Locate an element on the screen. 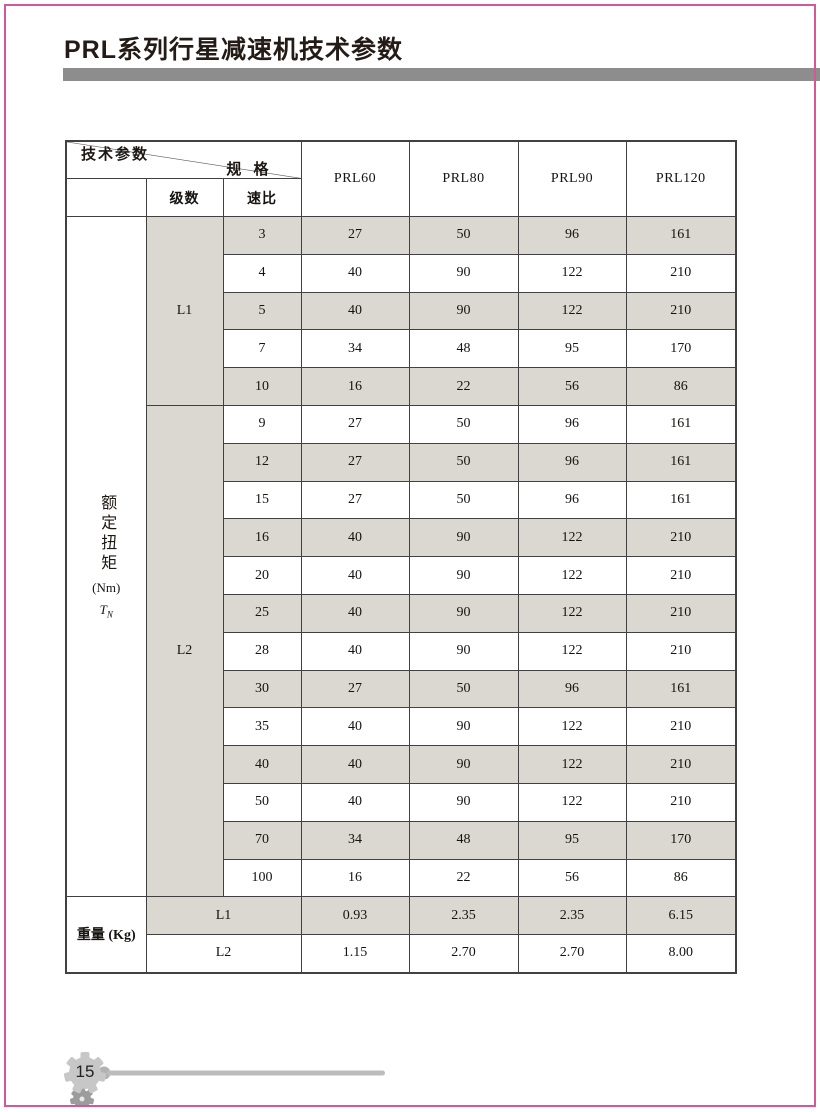 This screenshot has width=820, height=1112. value-cell: 56 is located at coordinates (572, 878).